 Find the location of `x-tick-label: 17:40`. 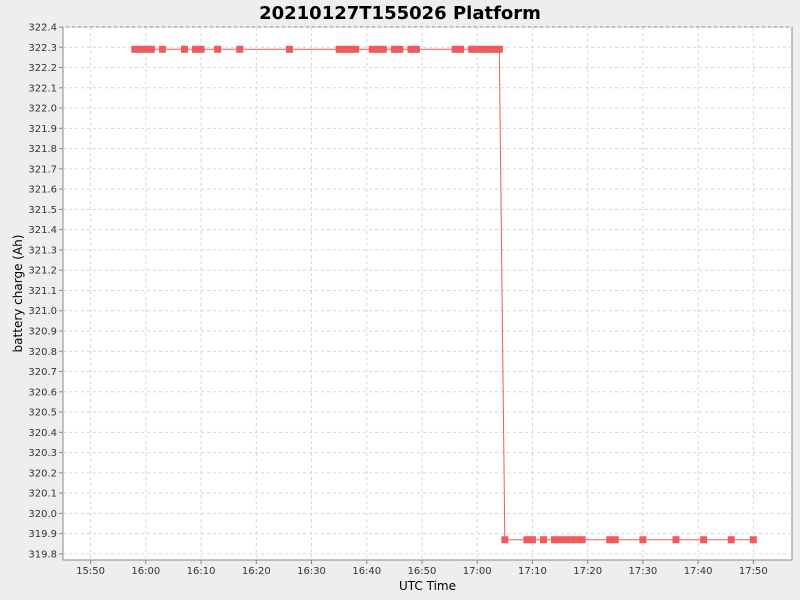

x-tick-label: 17:40 is located at coordinates (698, 571).